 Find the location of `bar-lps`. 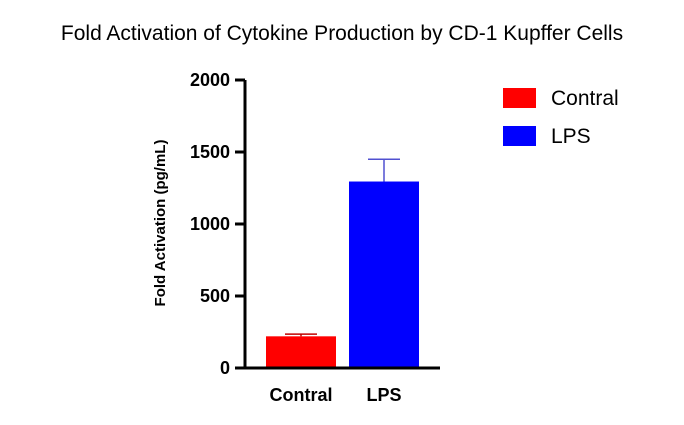

bar-lps is located at coordinates (384, 274).